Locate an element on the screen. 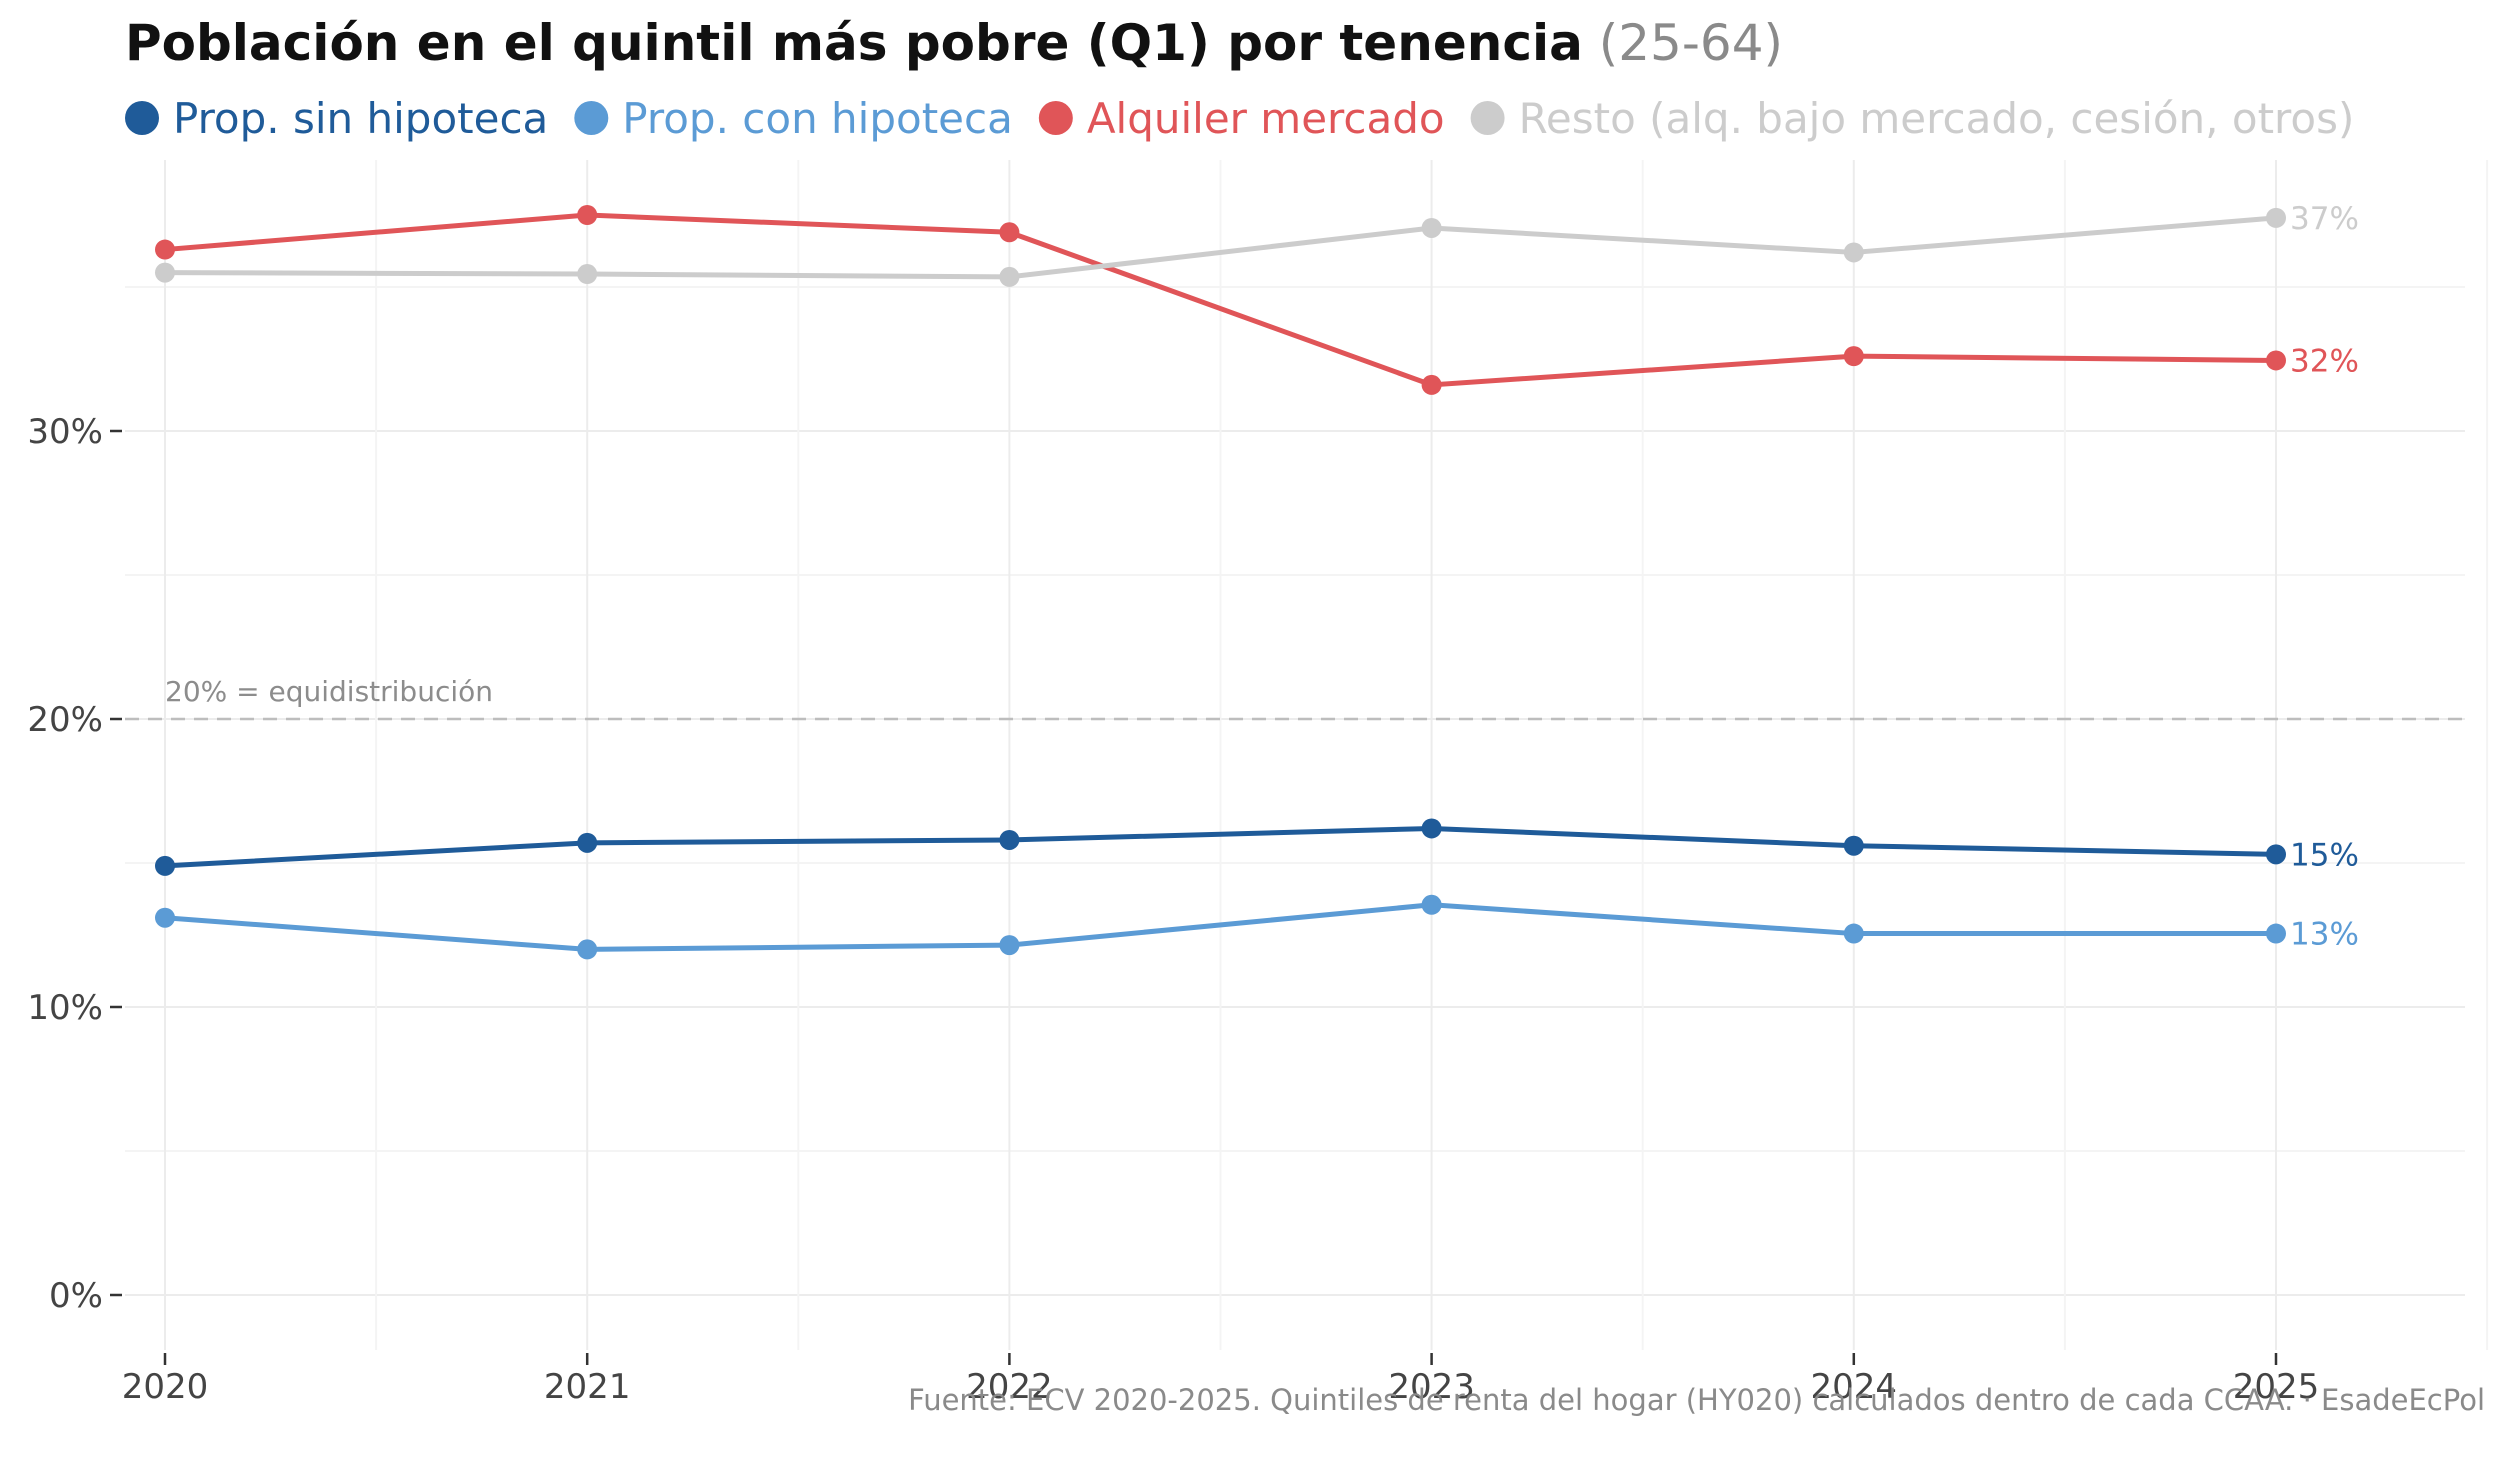 This screenshot has width=2500, height=1477. series-4: 37% is located at coordinates (1257, 244).